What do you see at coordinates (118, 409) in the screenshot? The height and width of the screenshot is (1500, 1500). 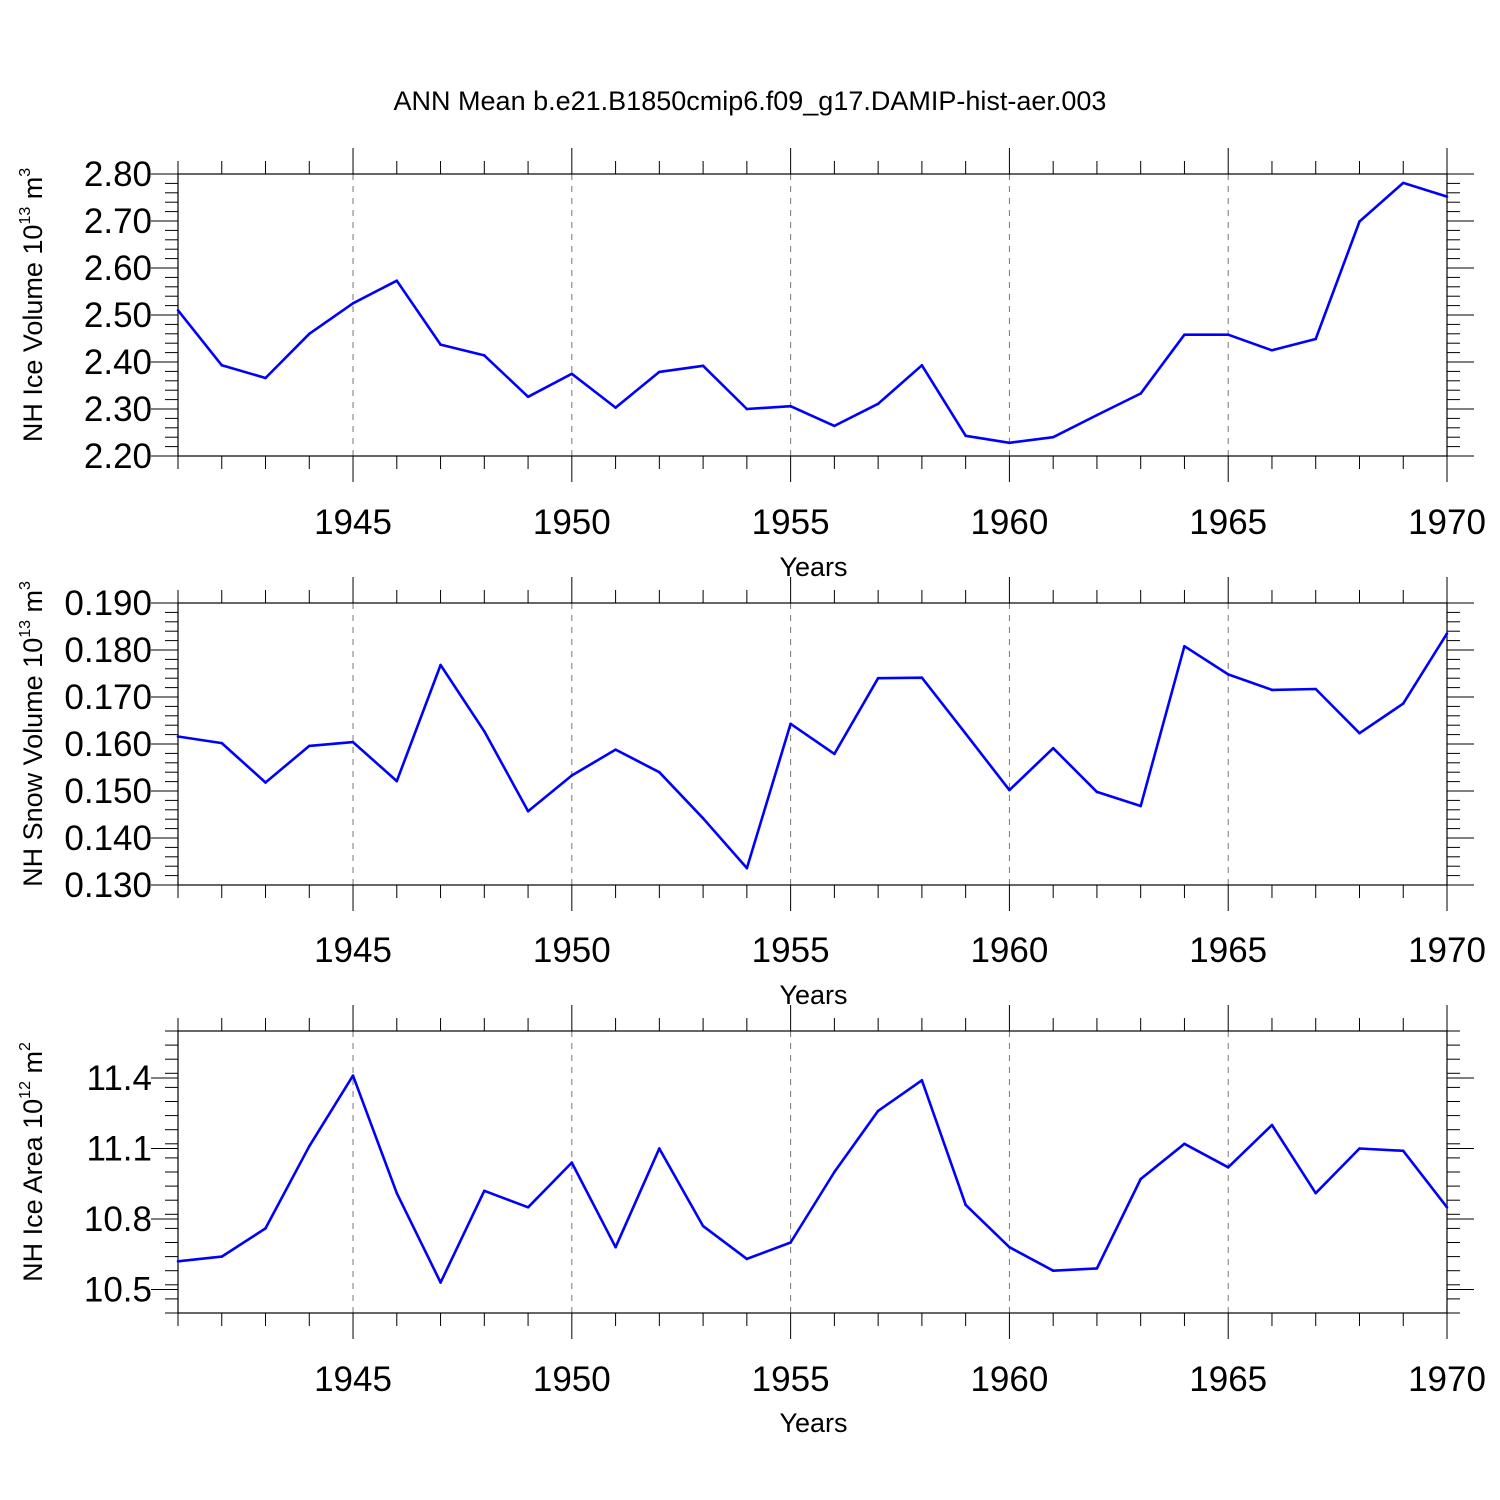 I see `y-tick-label: 2.30` at bounding box center [118, 409].